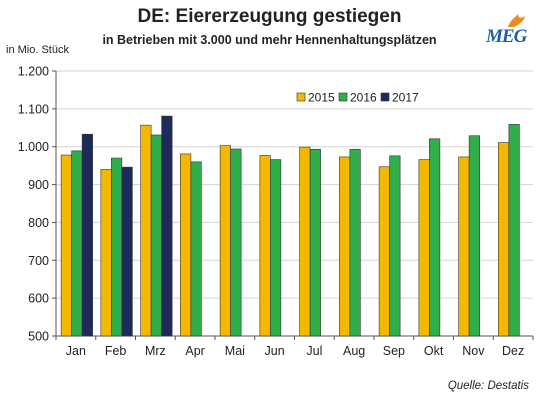 This screenshot has width=539, height=405. Describe the element at coordinates (269, 16) in the screenshot. I see `chart-title: DE: Eiererzeugung gestiegen` at that location.